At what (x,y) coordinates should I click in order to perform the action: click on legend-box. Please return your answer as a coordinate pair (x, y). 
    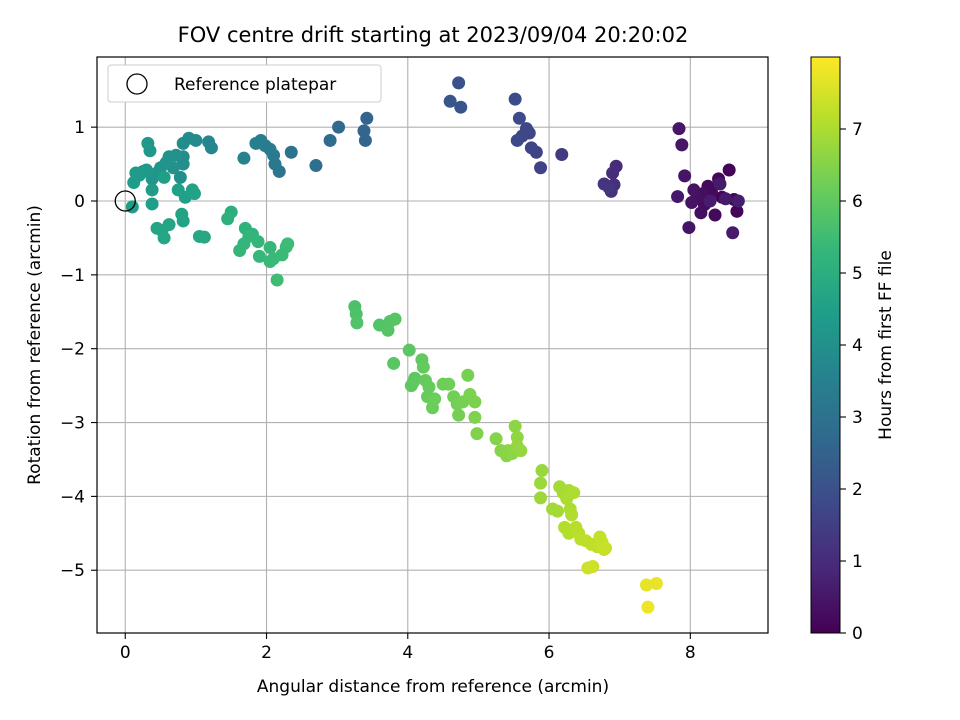
    Looking at the image, I should click on (244, 83).